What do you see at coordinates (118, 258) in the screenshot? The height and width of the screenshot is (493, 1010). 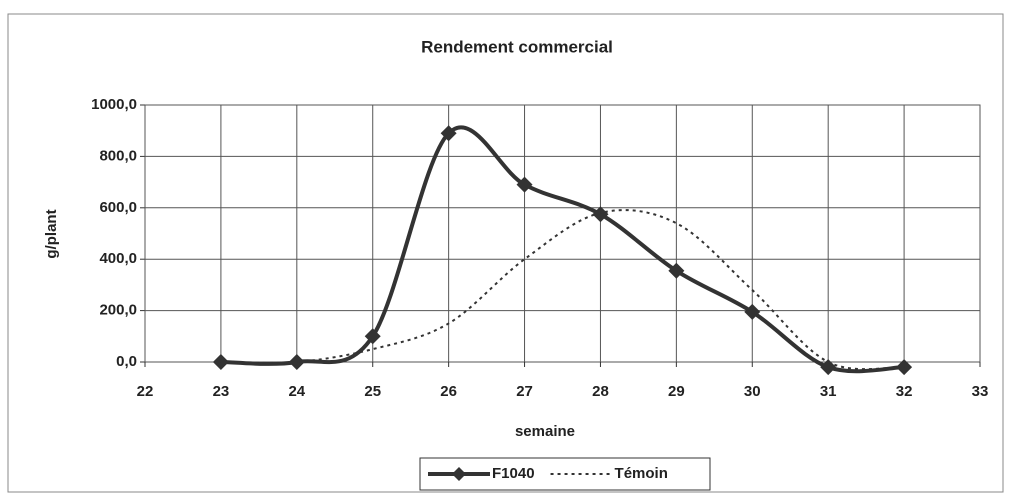 I see `y-tick-label: 400,0` at bounding box center [118, 258].